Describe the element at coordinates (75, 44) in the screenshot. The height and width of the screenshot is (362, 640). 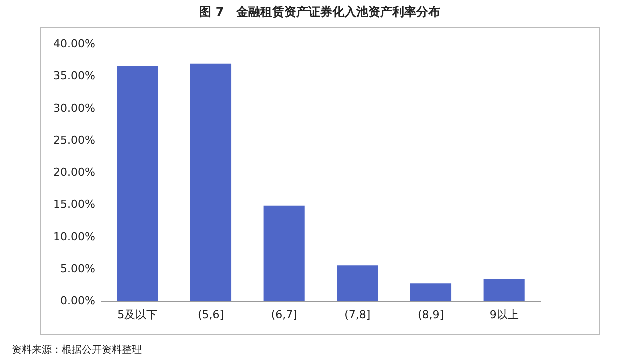
I see `y-tick-label: 40.00%` at that location.